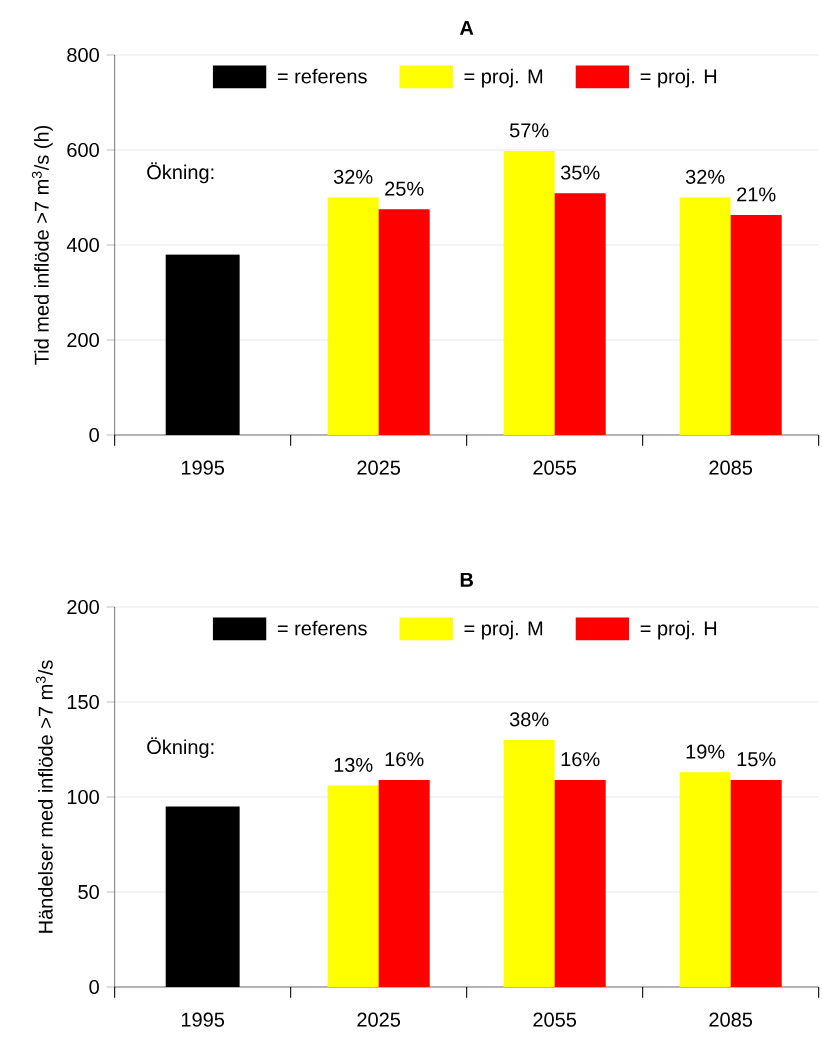 Image resolution: width=822 pixels, height=1037 pixels. I want to click on annotation: 57%, so click(529, 130).